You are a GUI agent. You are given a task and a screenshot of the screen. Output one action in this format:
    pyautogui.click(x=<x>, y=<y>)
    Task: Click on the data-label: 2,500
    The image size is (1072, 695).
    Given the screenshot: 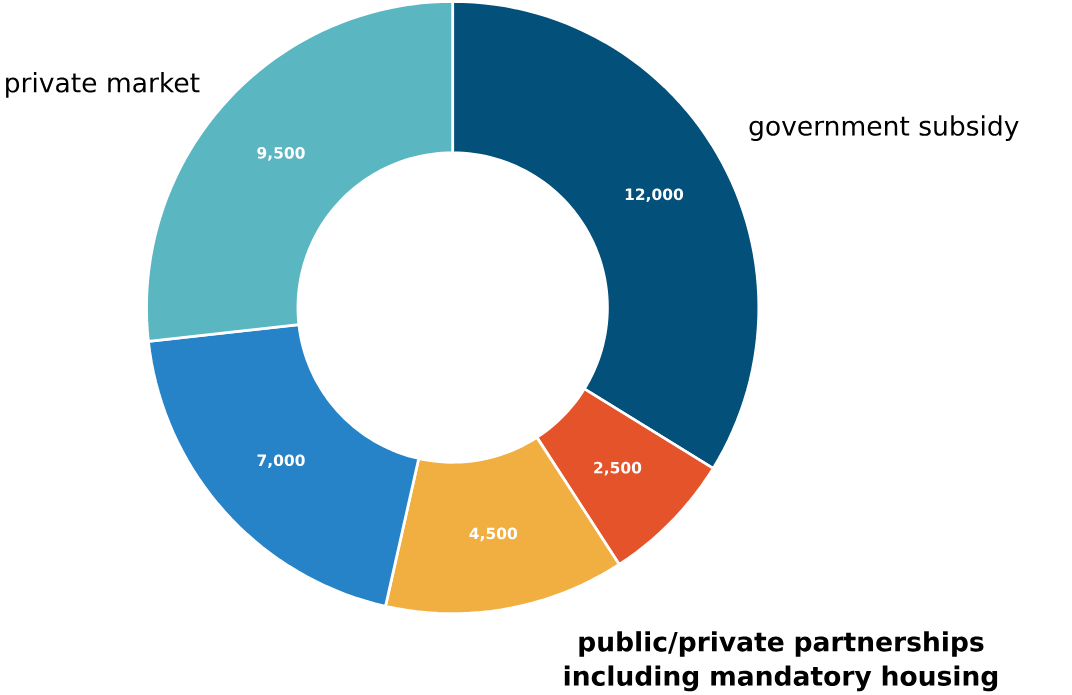 What is the action you would take?
    pyautogui.click(x=618, y=468)
    